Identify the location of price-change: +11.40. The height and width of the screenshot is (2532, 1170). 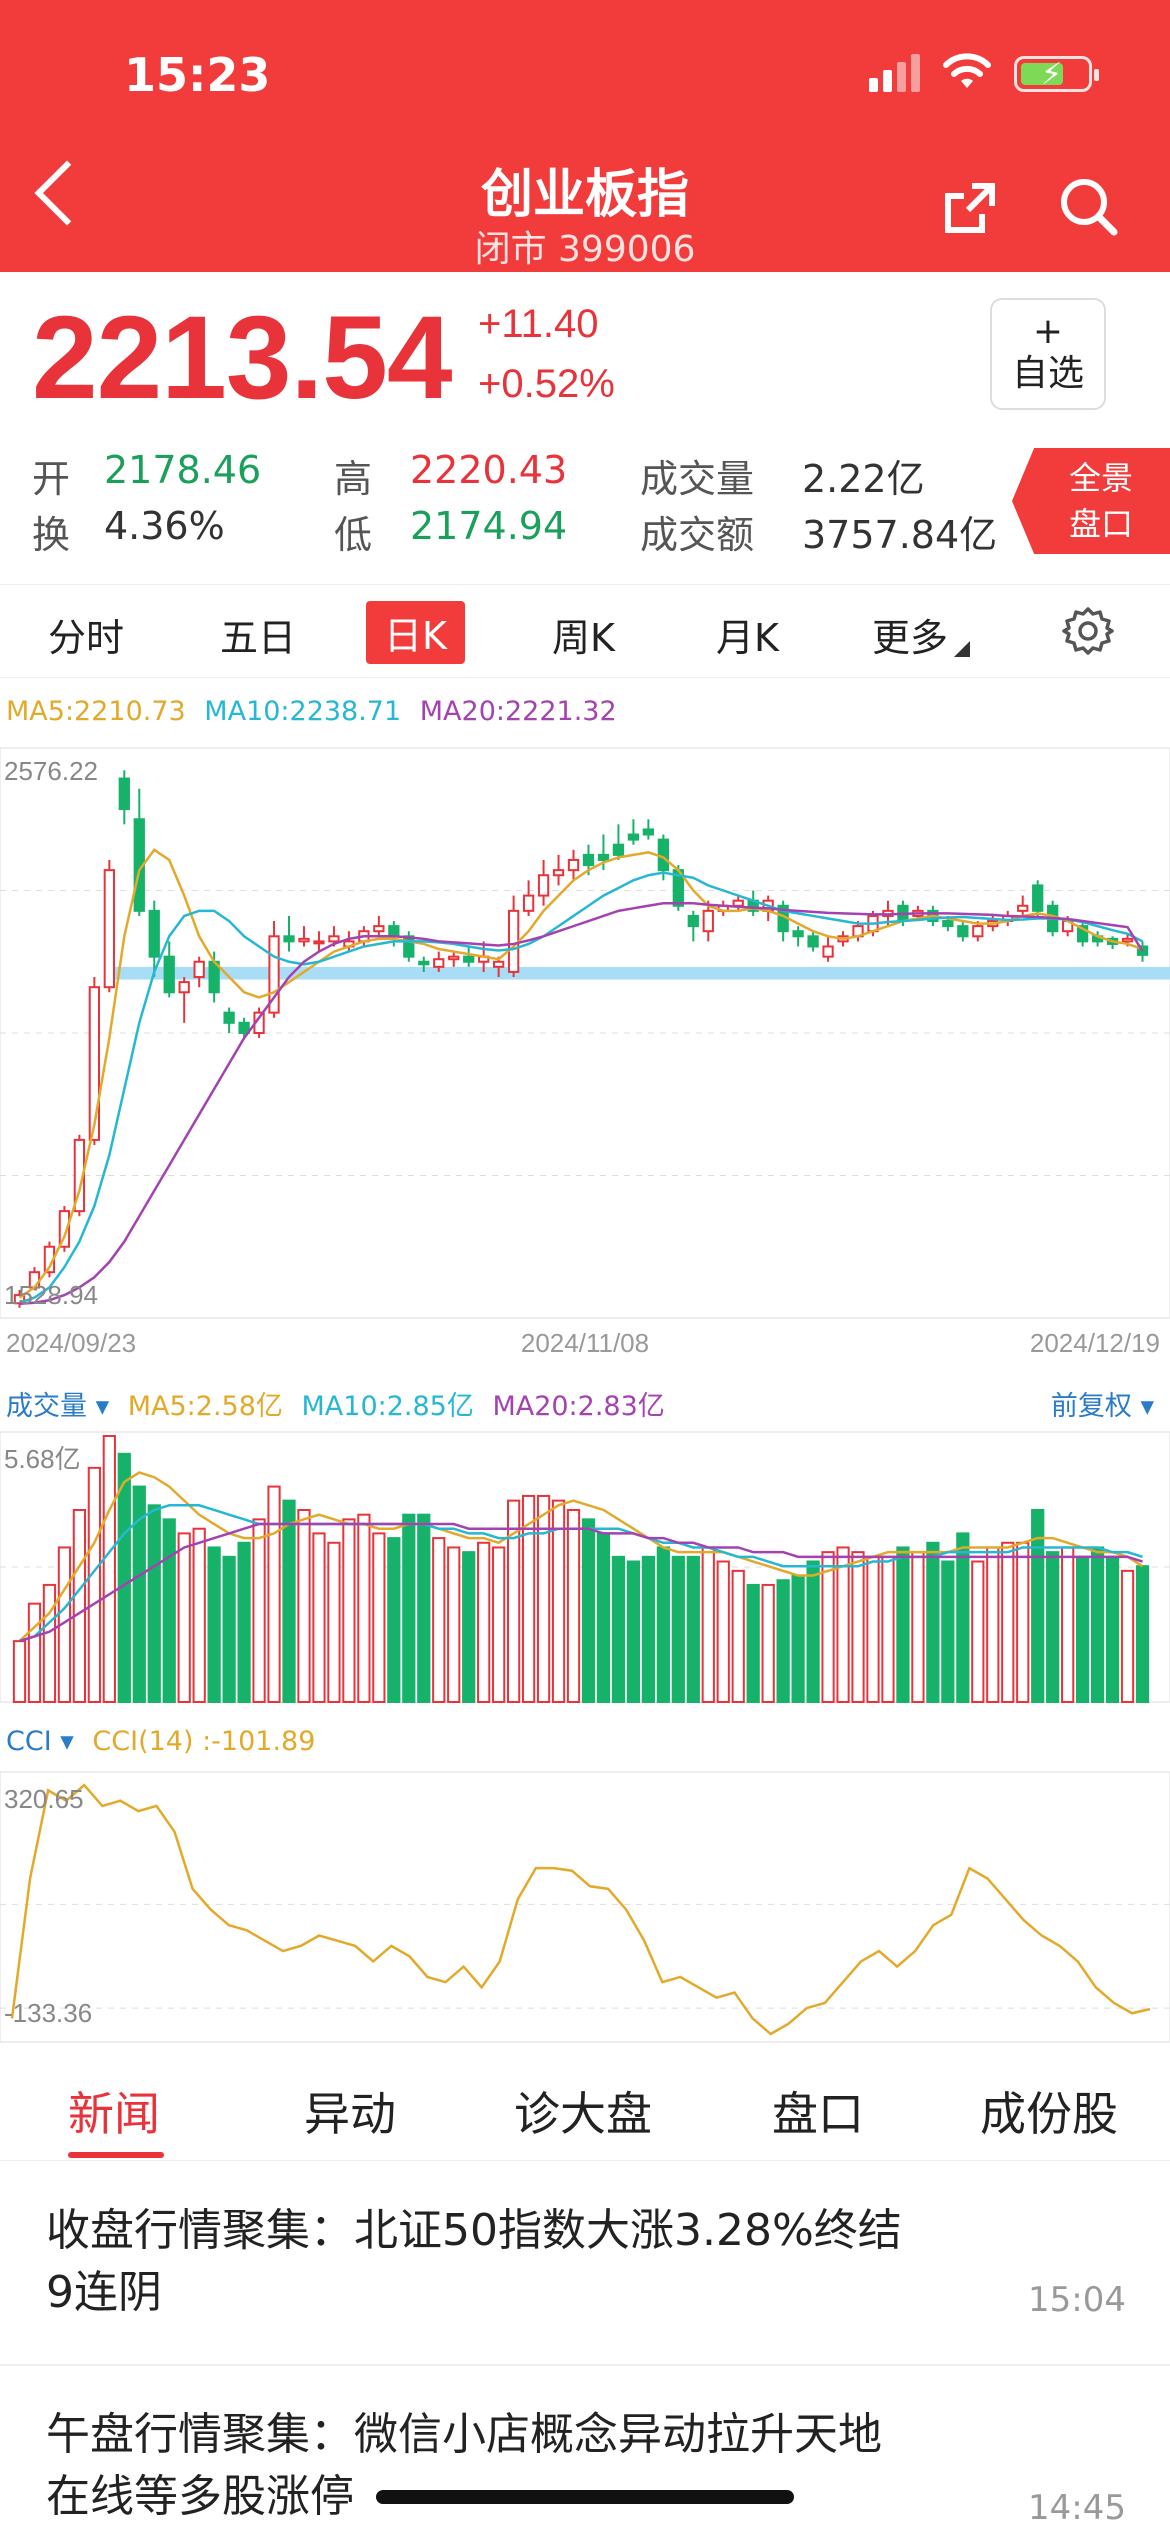
(538, 324).